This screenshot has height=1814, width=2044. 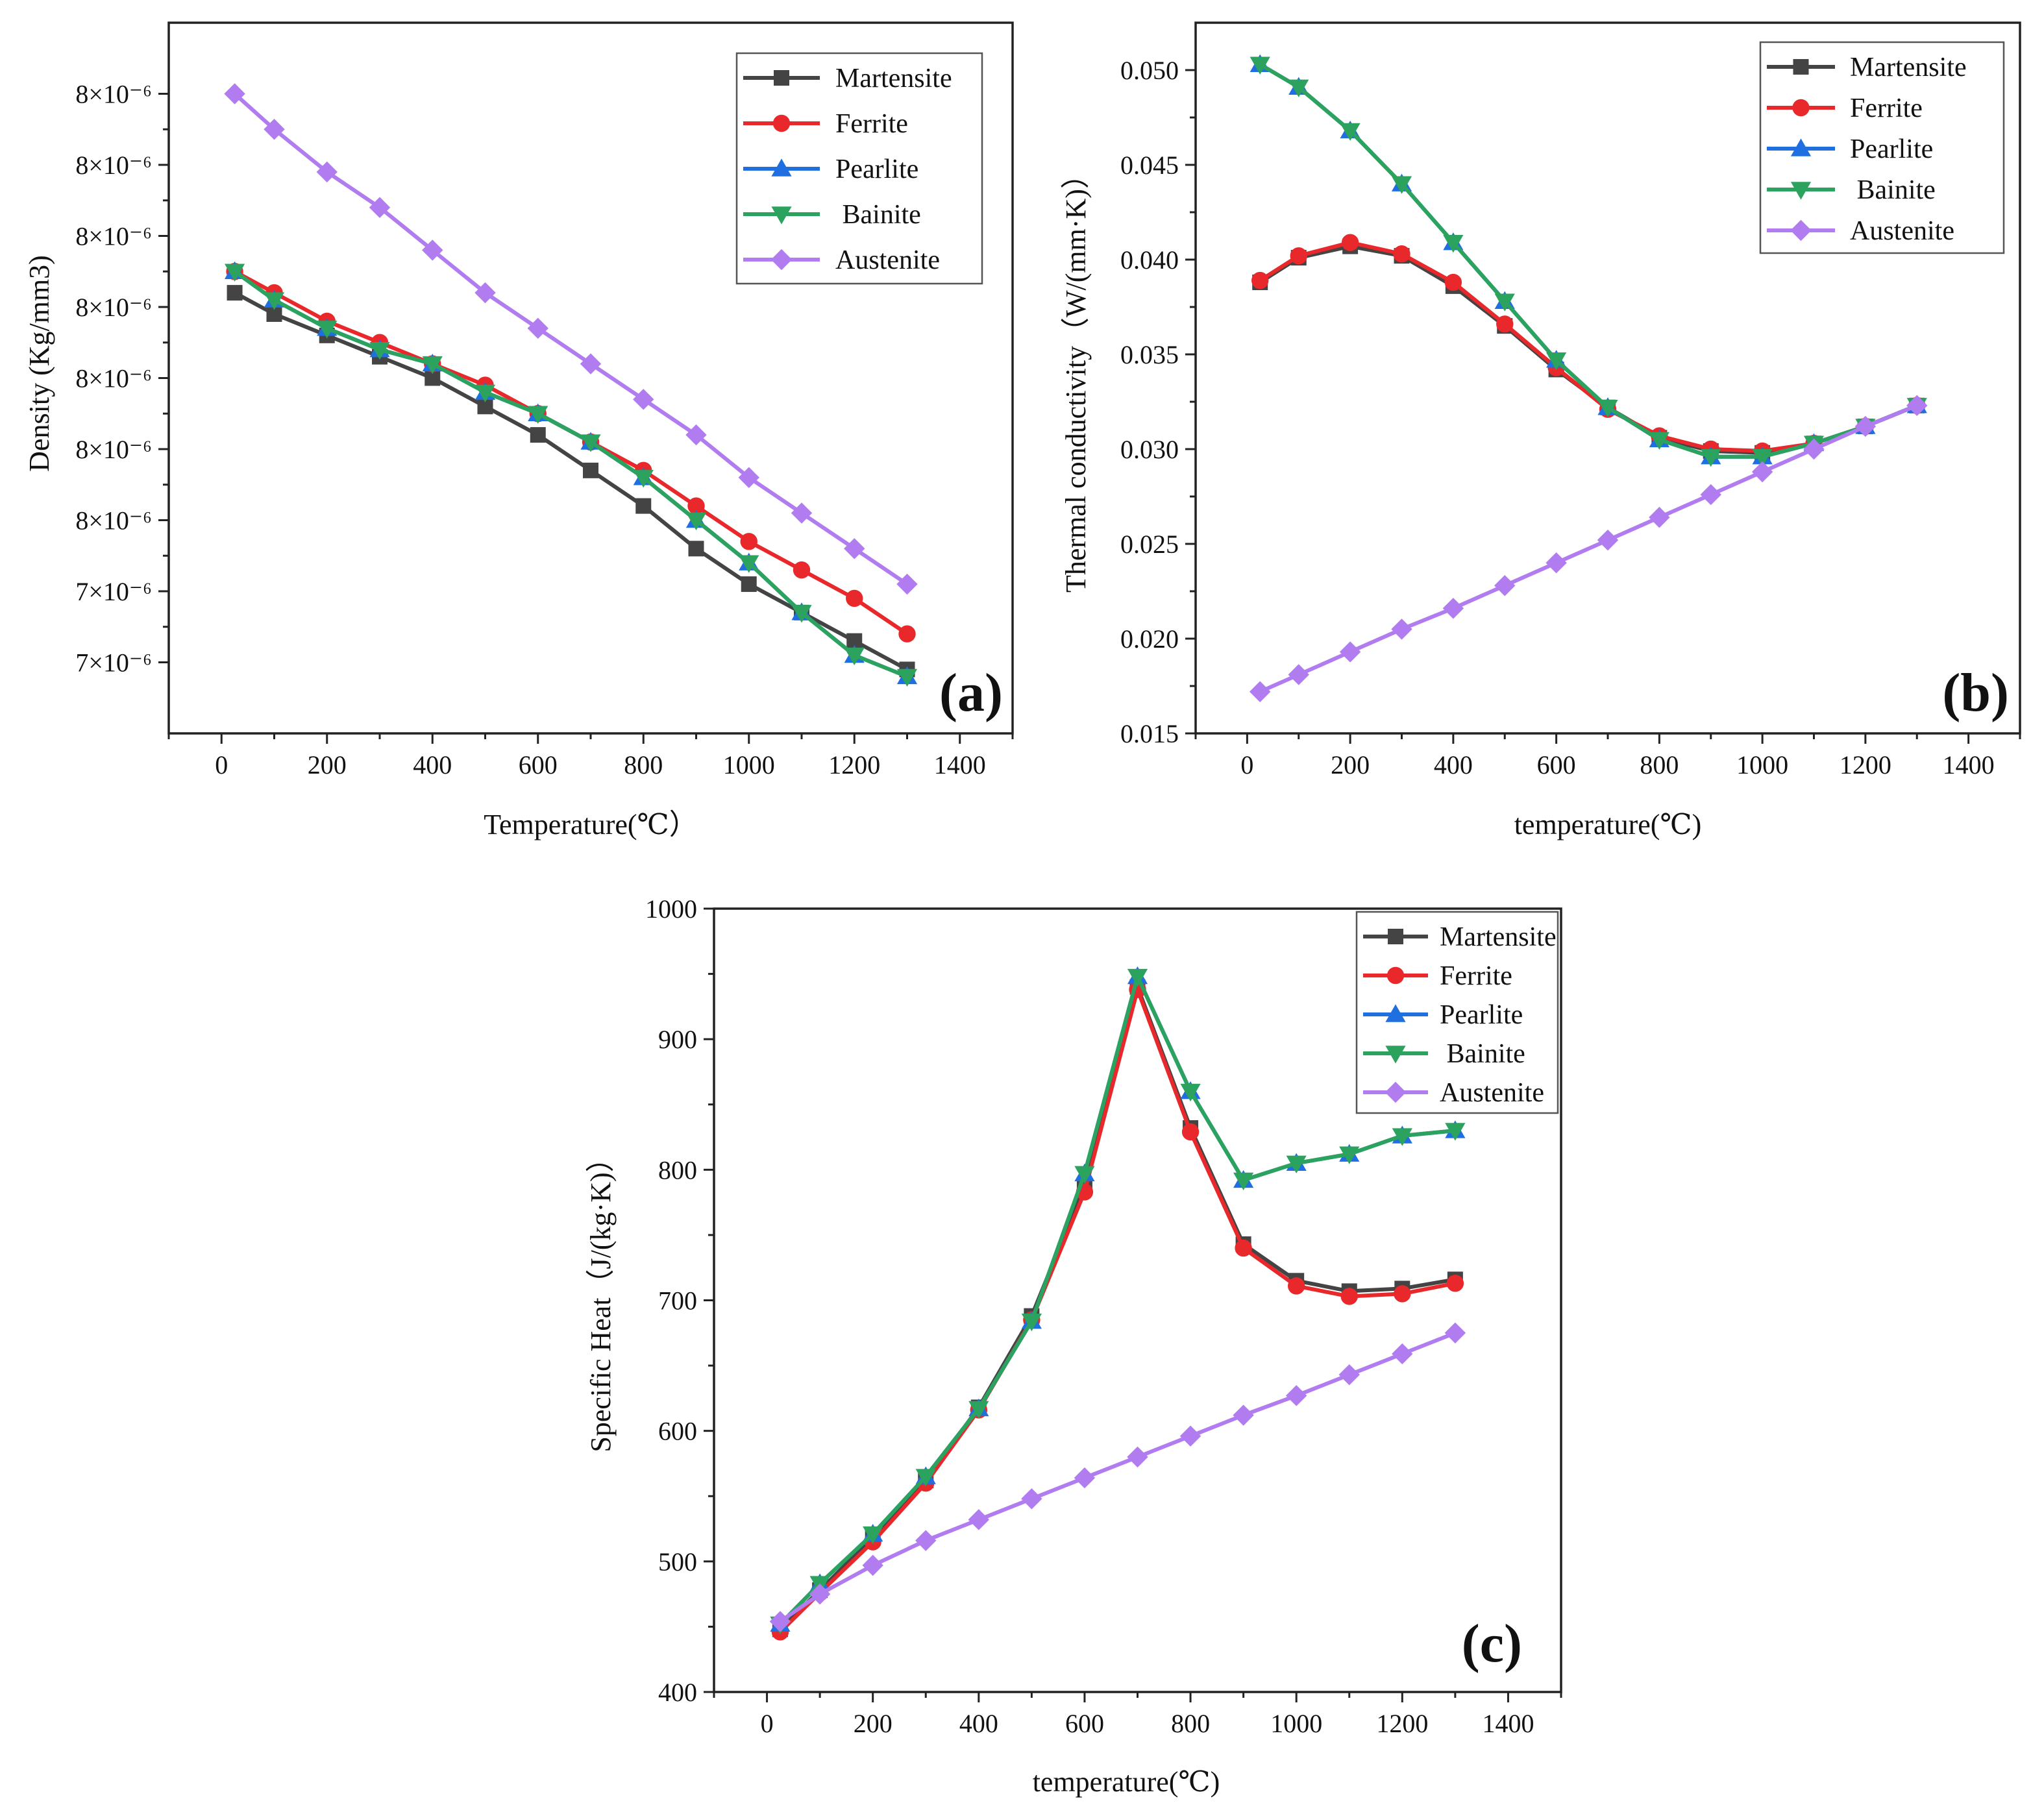 What do you see at coordinates (893, 78) in the screenshot?
I see `legend-label: Martensite` at bounding box center [893, 78].